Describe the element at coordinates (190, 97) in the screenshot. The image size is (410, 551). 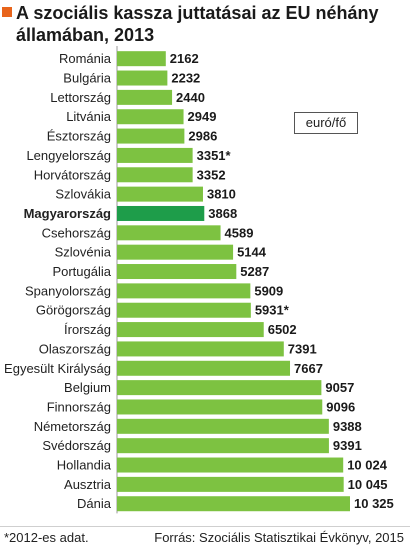
I see `value-label: 2440` at that location.